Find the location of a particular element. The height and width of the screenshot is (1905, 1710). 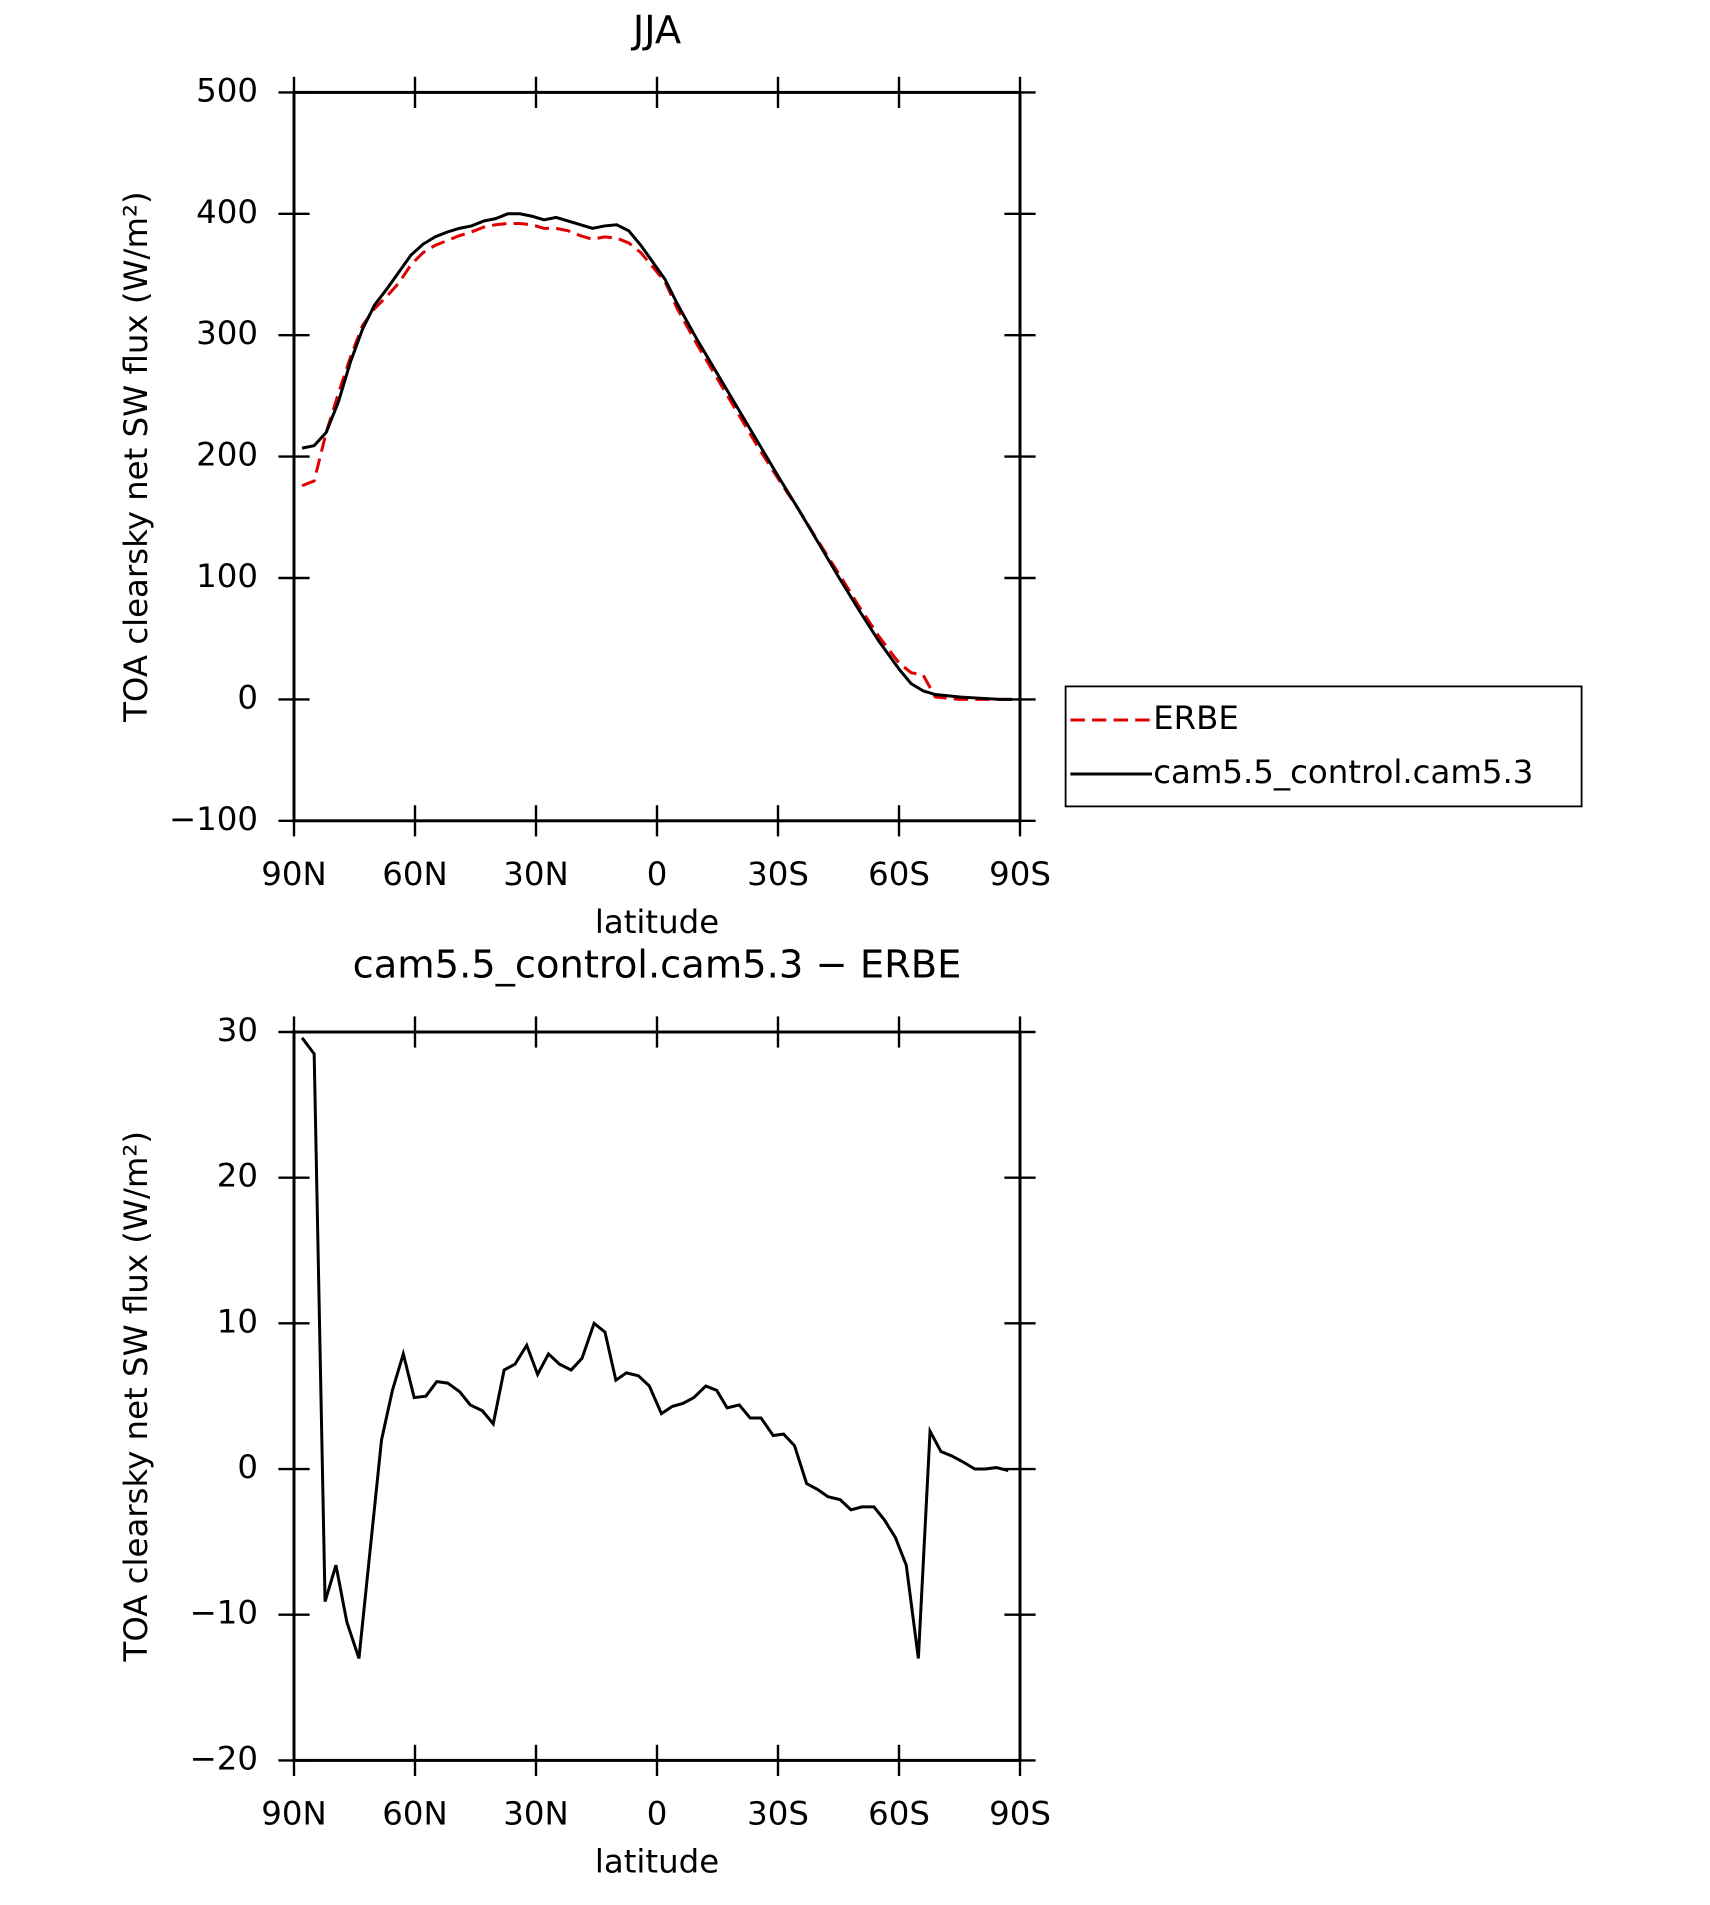

chart-title: cam5.5_control.cam5.3 − ERBE is located at coordinates (657, 965).